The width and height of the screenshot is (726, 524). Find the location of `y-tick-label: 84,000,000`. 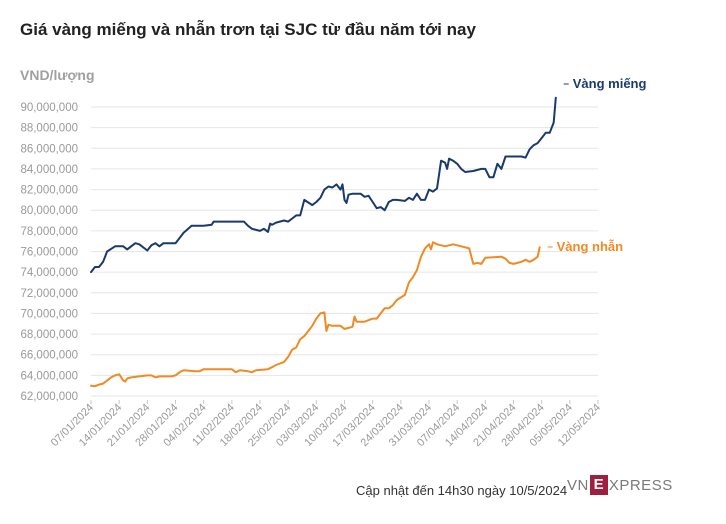

y-tick-label: 84,000,000 is located at coordinates (49, 170).